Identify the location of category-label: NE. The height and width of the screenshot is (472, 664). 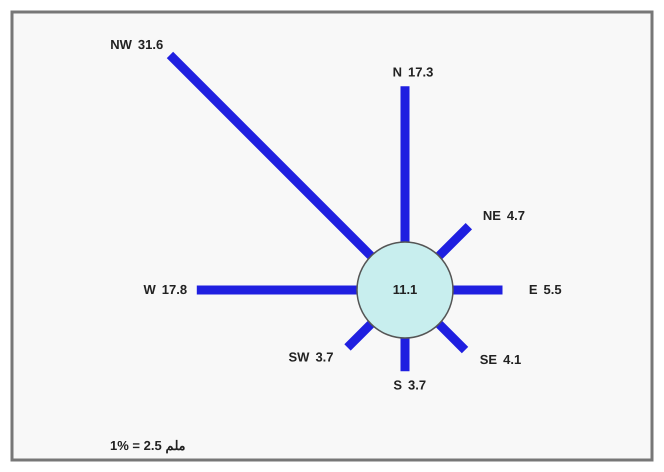
(492, 216).